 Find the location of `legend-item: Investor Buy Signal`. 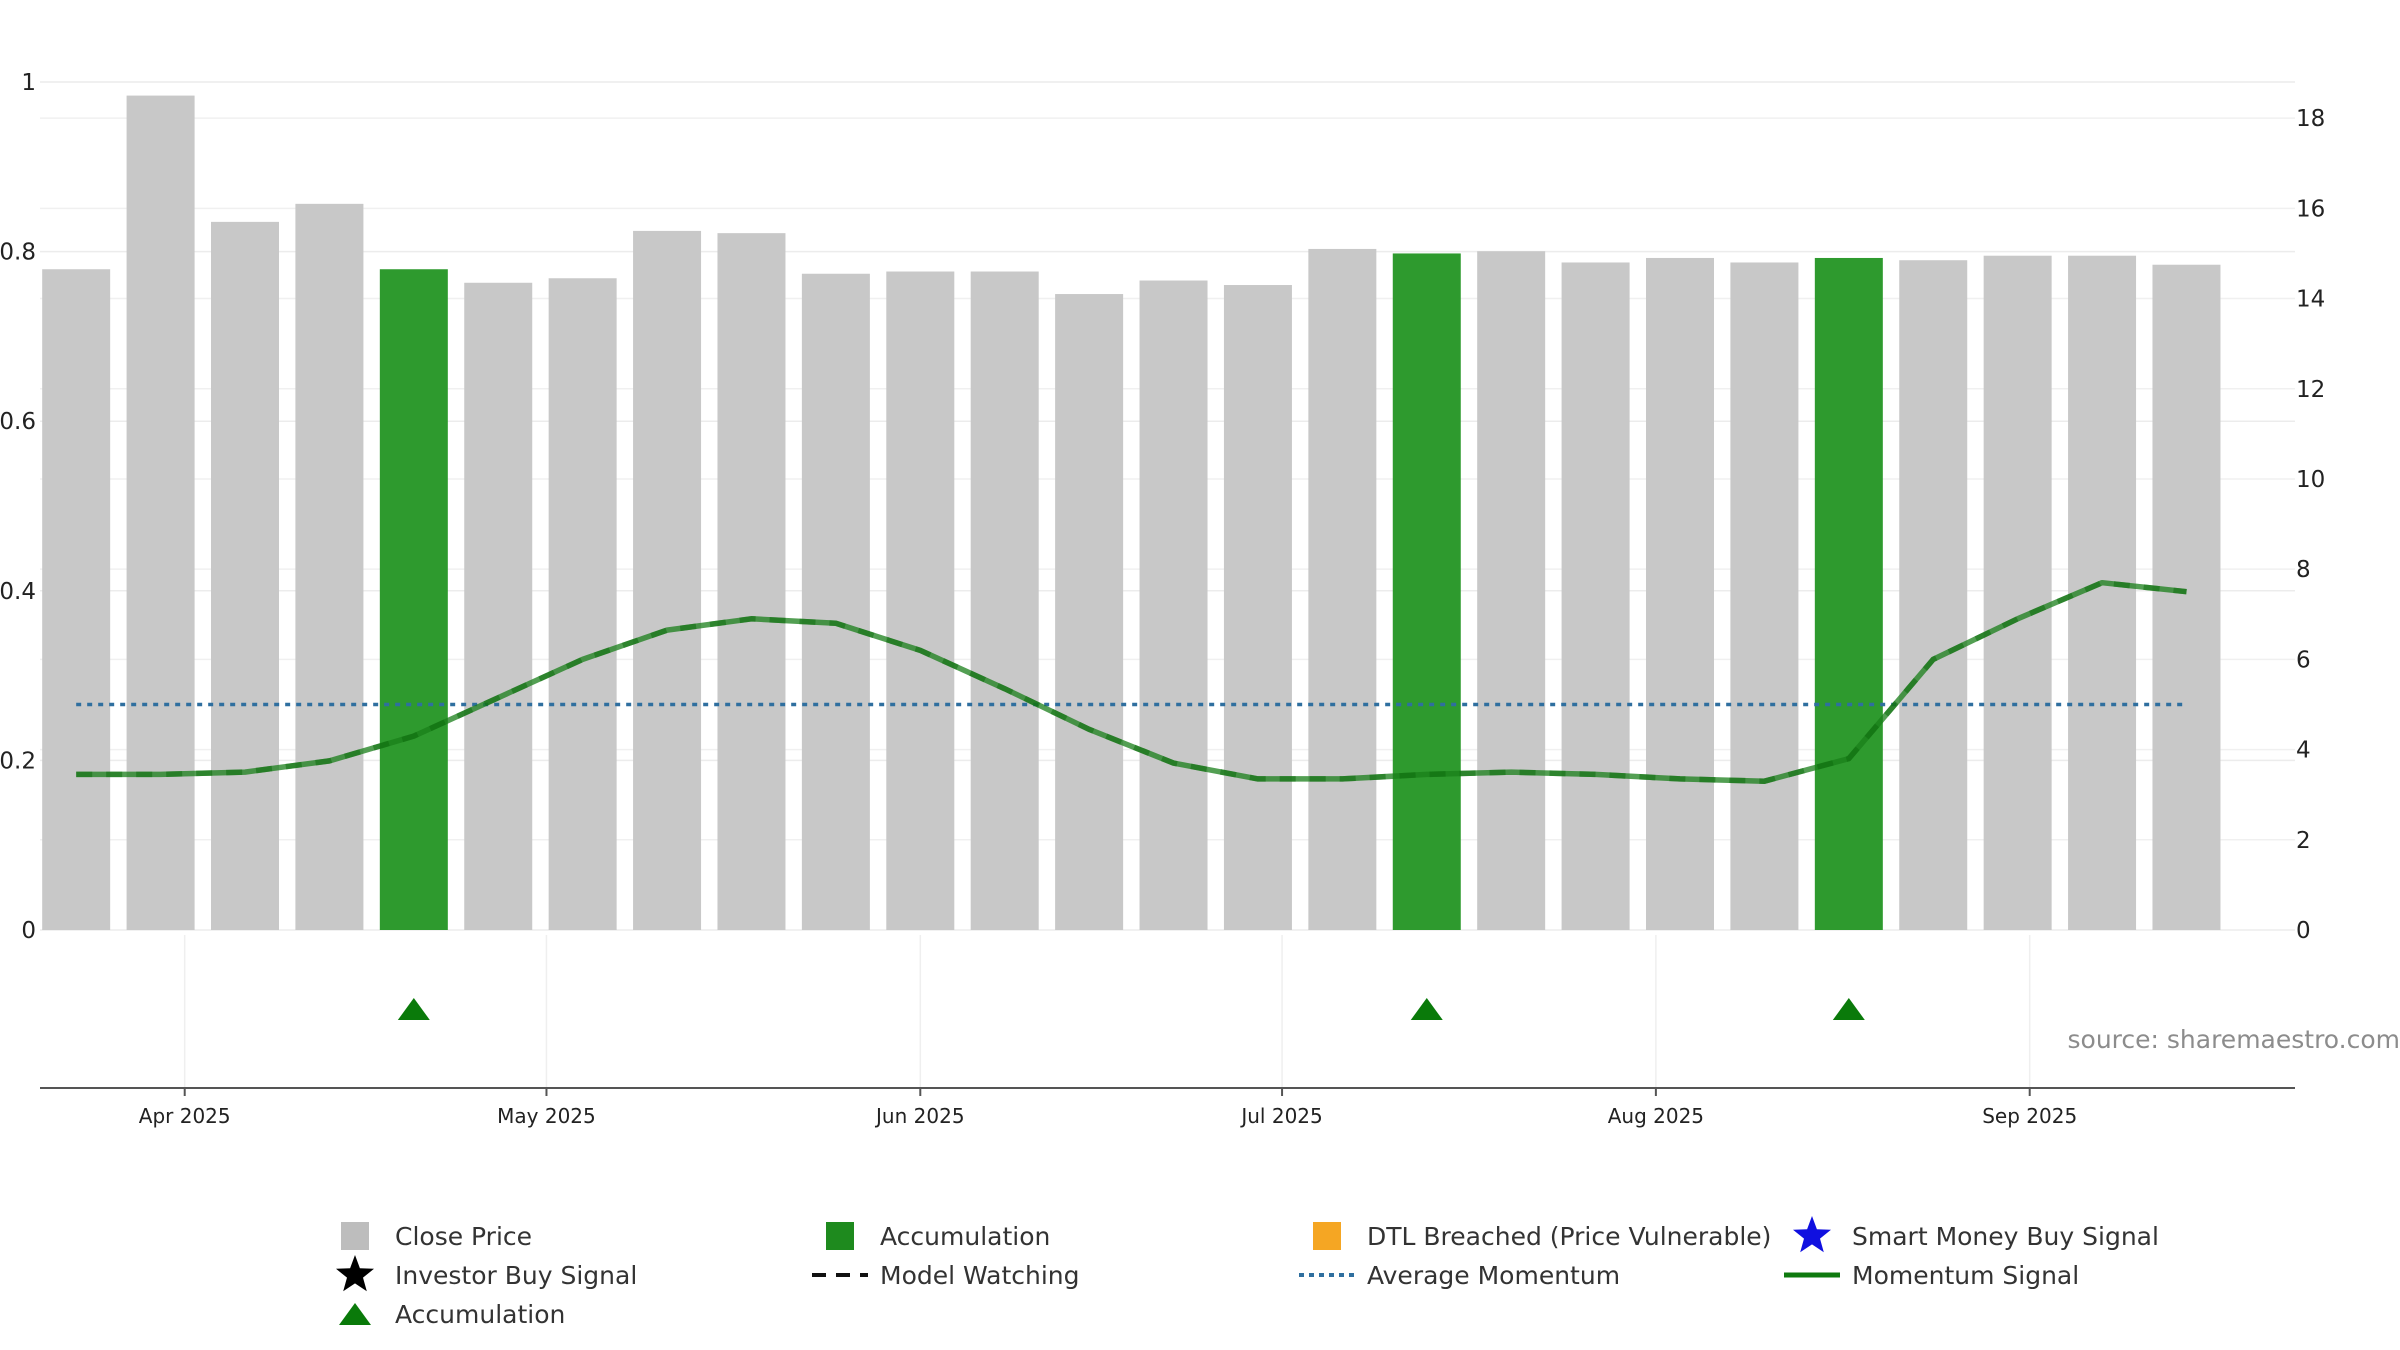

legend-item: Investor Buy Signal is located at coordinates (486, 1273).